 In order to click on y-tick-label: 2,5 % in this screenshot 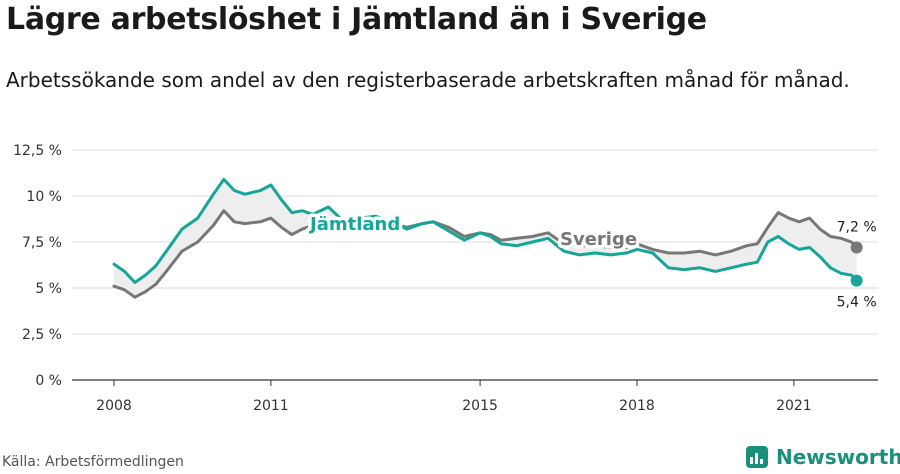, I will do `click(42, 335)`.